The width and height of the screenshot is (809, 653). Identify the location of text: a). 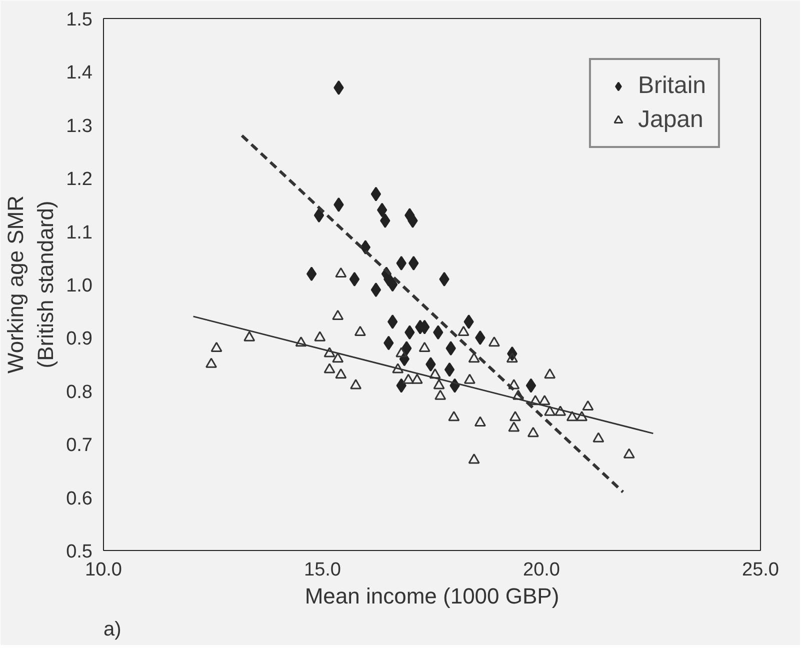
(113, 629).